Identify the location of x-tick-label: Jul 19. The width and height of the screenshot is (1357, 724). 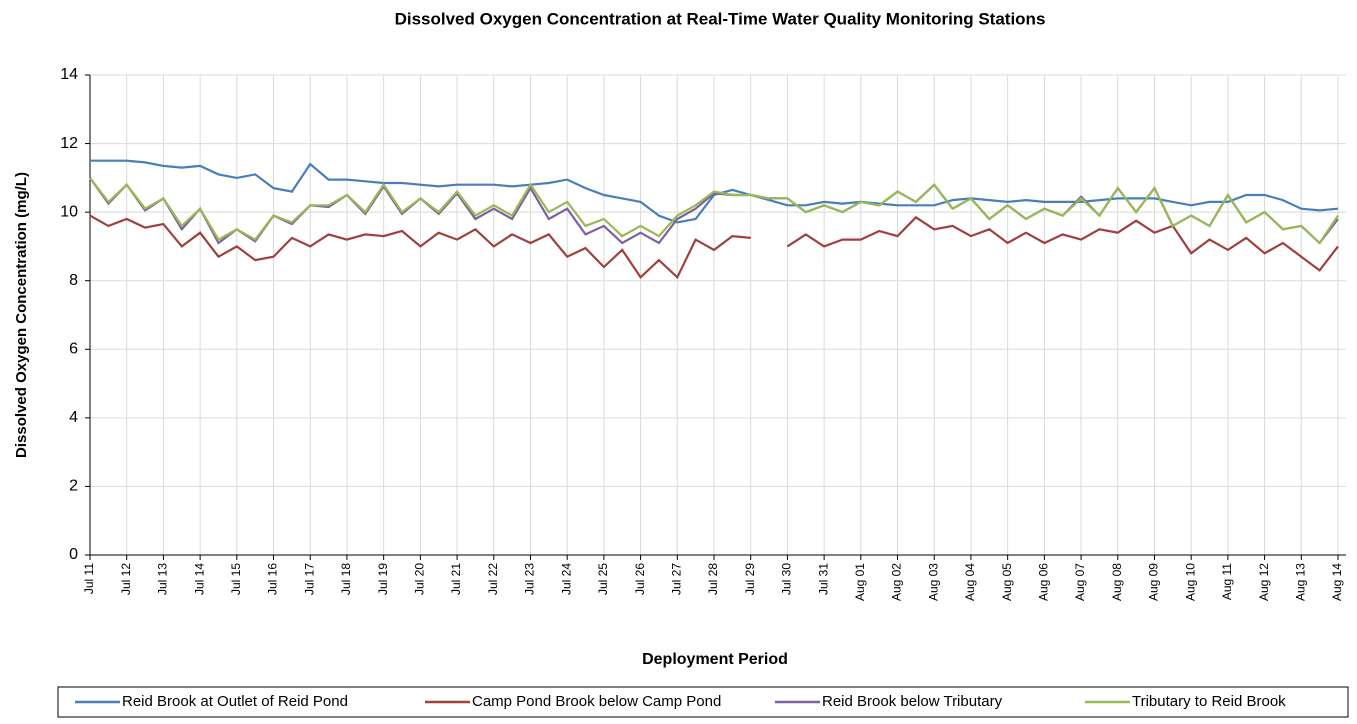
(383, 579).